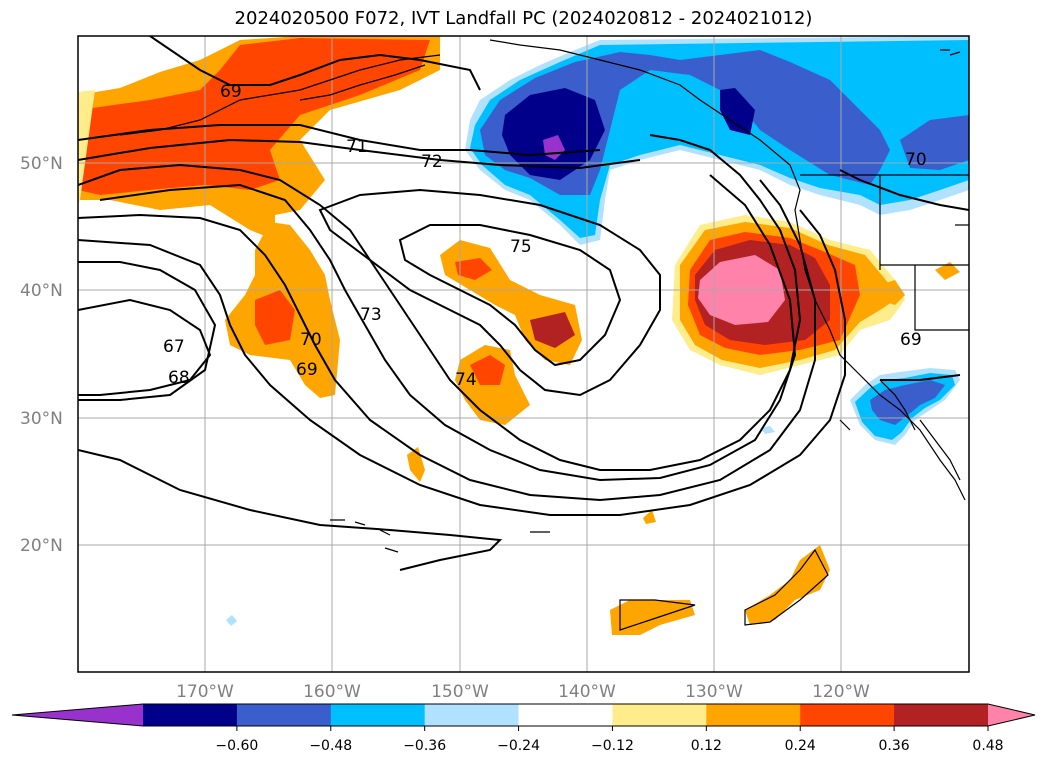 This screenshot has width=1047, height=765. What do you see at coordinates (947, 271) in the screenshot?
I see `positive-anomaly-small-e` at bounding box center [947, 271].